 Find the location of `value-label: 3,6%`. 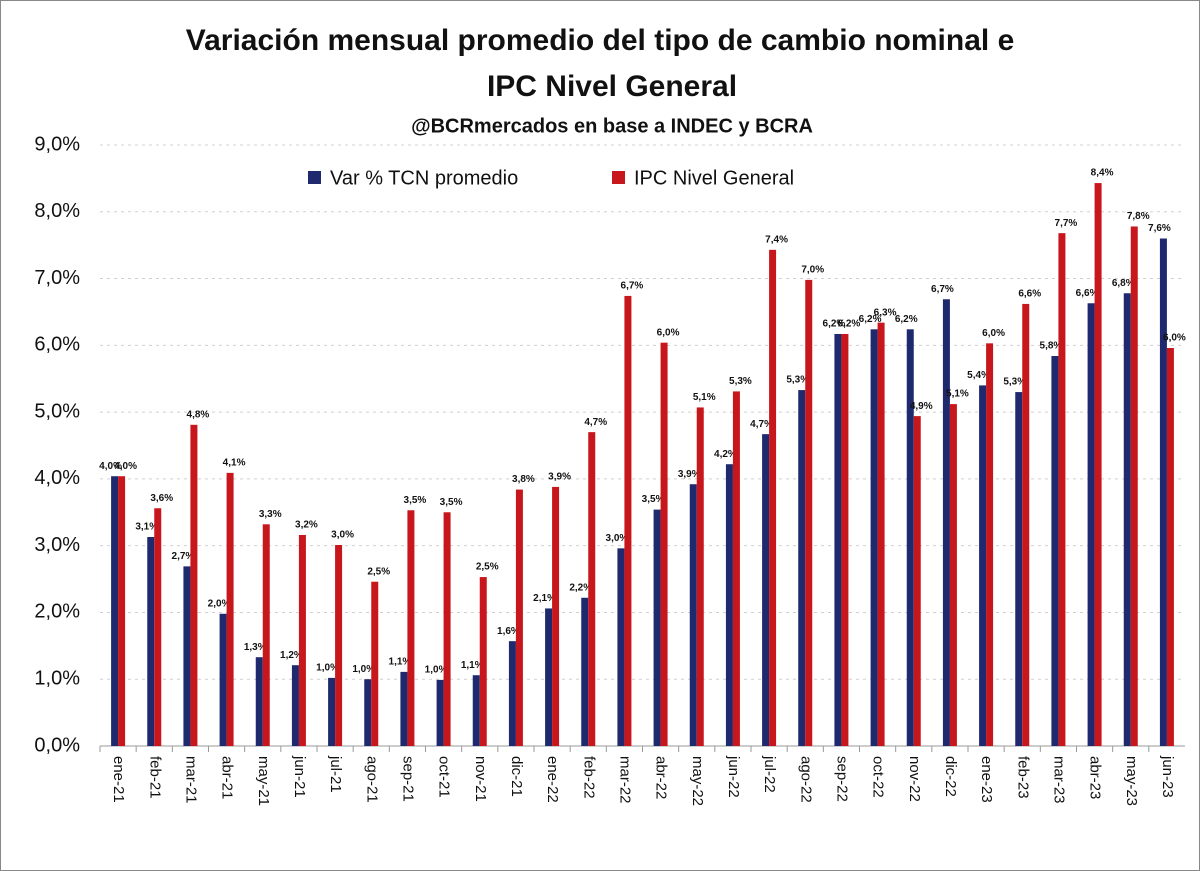

value-label: 3,6% is located at coordinates (161, 498).